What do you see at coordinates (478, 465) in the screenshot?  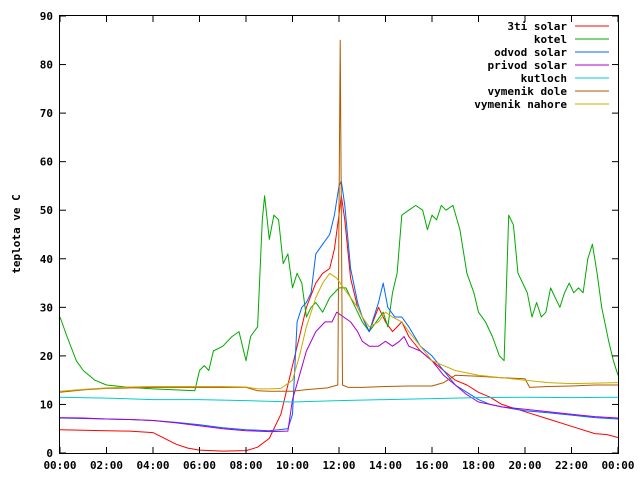 I see `x-tick-label: 18:00` at bounding box center [478, 465].